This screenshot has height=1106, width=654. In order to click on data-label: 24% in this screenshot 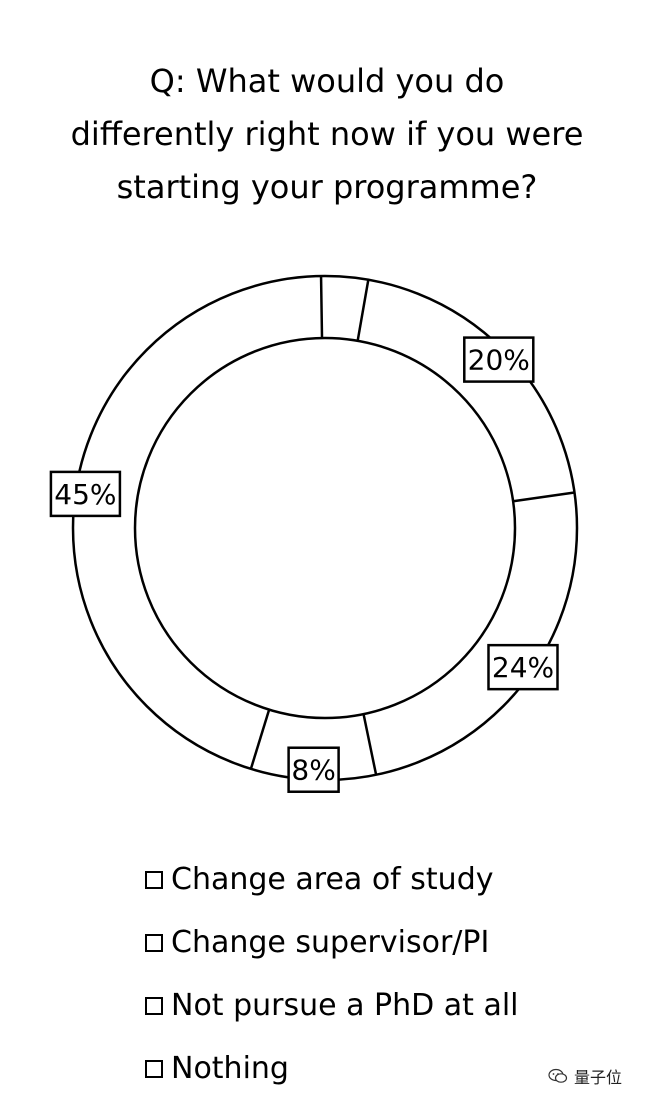, I will do `click(523, 667)`.